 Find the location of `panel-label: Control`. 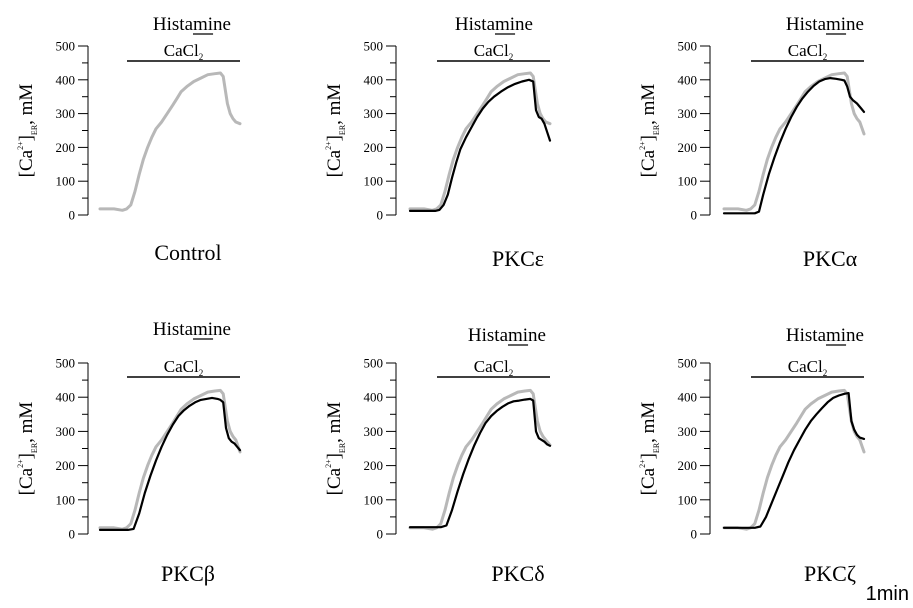

panel-label: Control is located at coordinates (187, 252).